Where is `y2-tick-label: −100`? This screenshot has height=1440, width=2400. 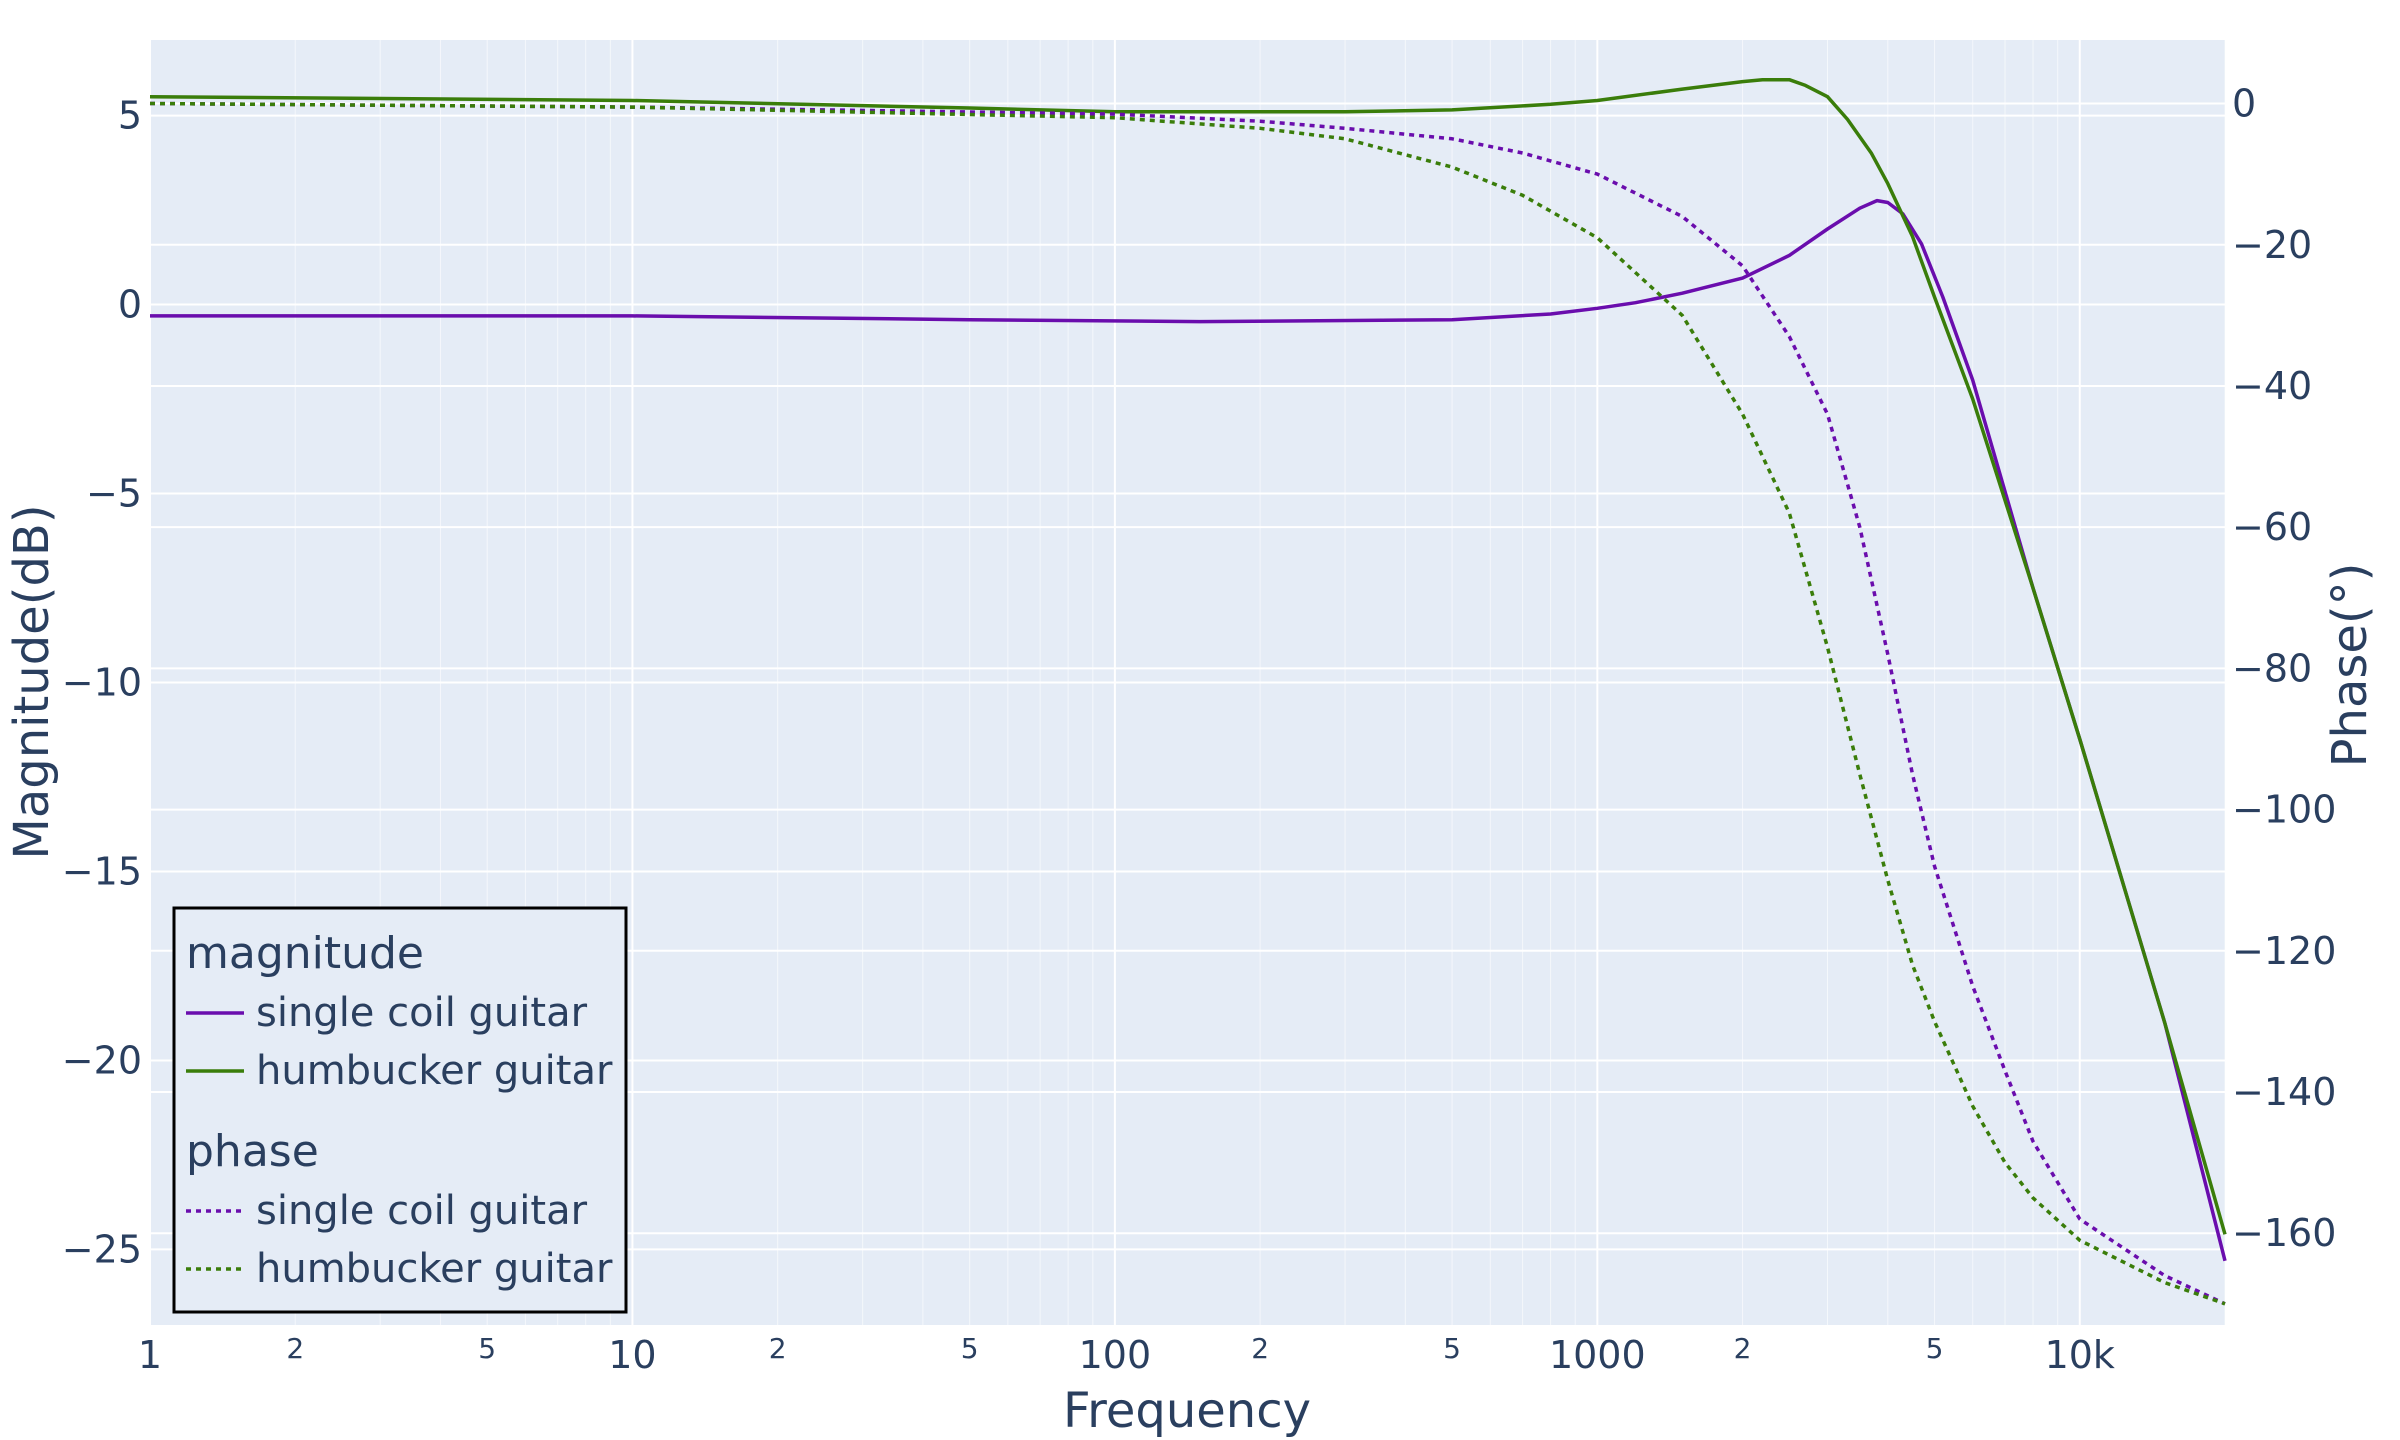 y2-tick-label: −100 is located at coordinates (2284, 810).